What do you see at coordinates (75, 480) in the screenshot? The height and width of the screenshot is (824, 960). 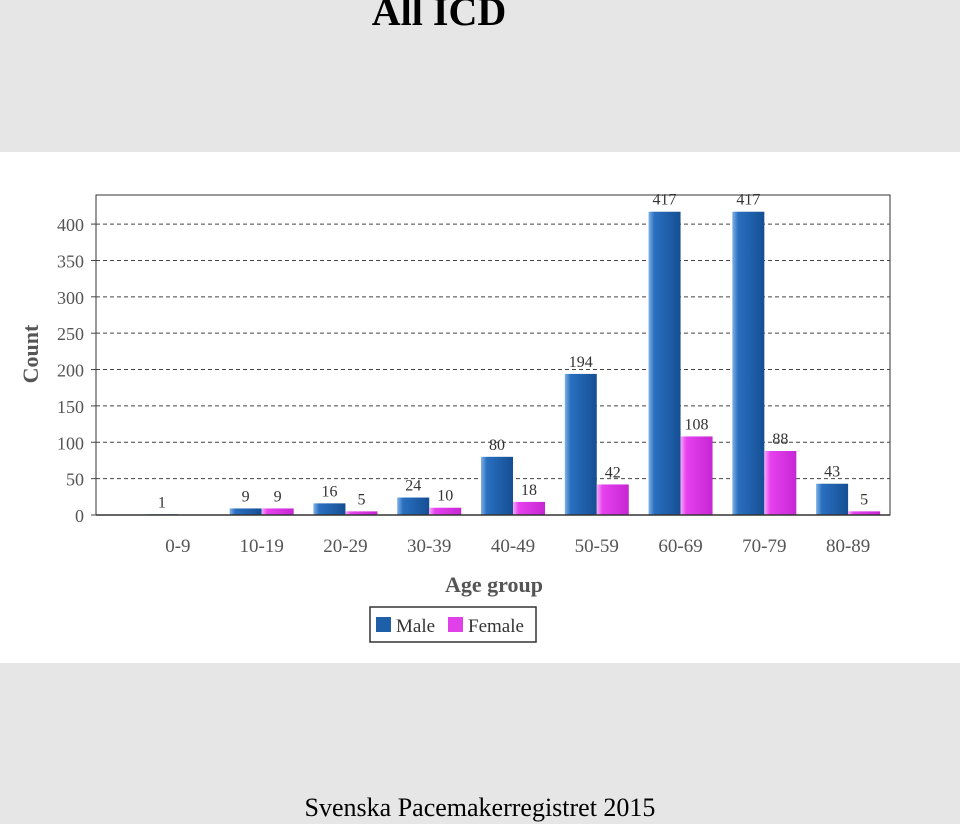 I see `y-tick-label: 50` at bounding box center [75, 480].